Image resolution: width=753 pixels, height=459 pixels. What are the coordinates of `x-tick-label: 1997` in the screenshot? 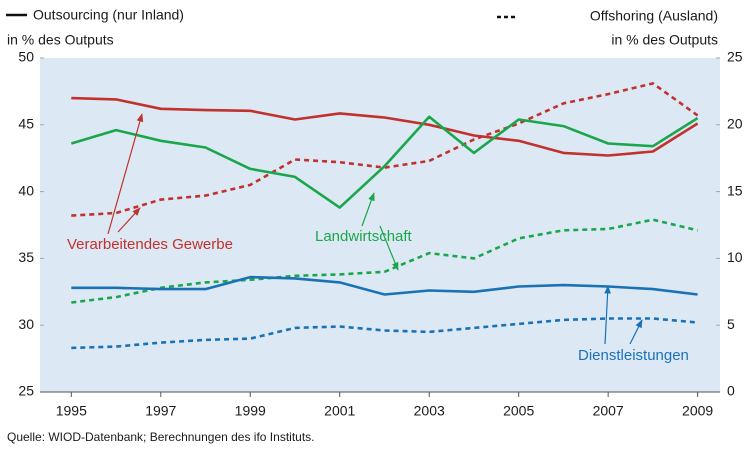 It's located at (160, 411).